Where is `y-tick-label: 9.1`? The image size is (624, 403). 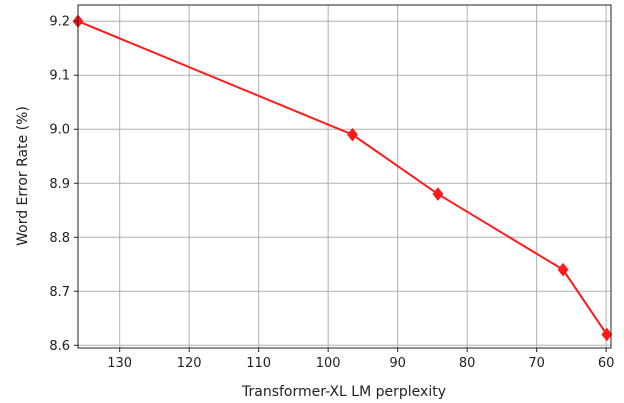
y-tick-label: 9.1 is located at coordinates (59, 76).